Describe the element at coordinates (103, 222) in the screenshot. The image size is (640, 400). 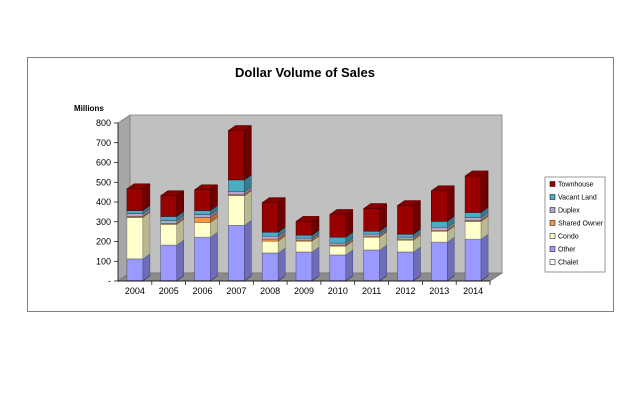
I see `y-tick-label: 300` at that location.